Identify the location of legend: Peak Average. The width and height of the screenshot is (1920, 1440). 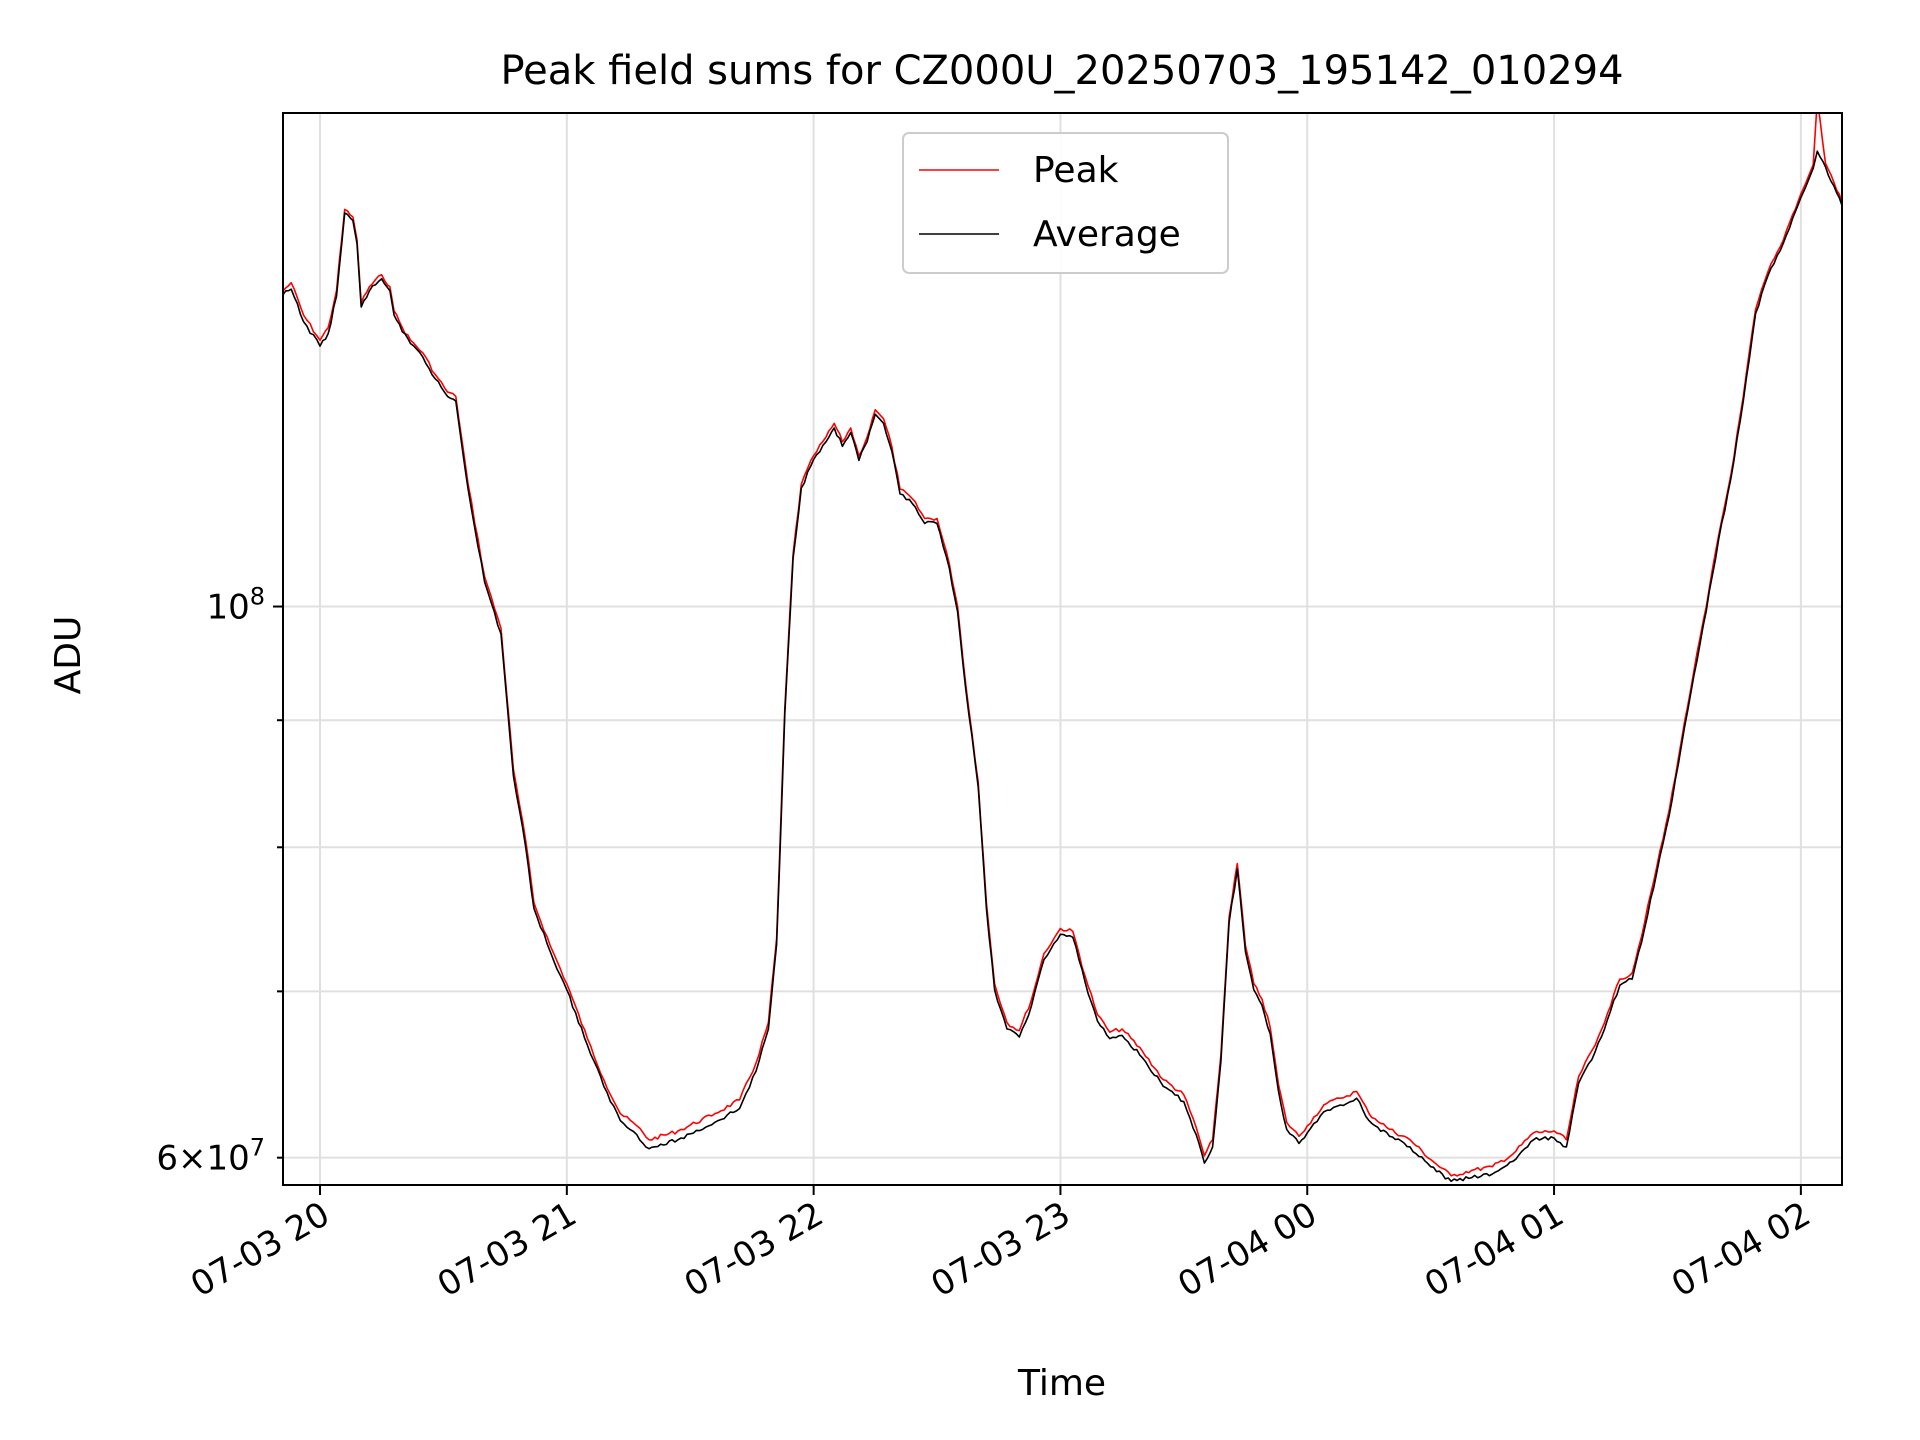
(1065, 203).